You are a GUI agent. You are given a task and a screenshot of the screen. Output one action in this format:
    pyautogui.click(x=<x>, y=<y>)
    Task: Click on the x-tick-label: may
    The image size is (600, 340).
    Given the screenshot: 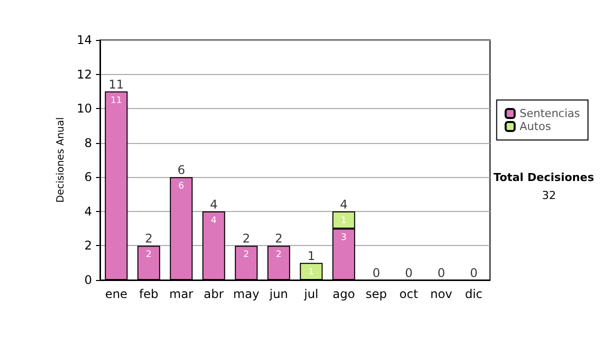 What is the action you would take?
    pyautogui.click(x=246, y=294)
    